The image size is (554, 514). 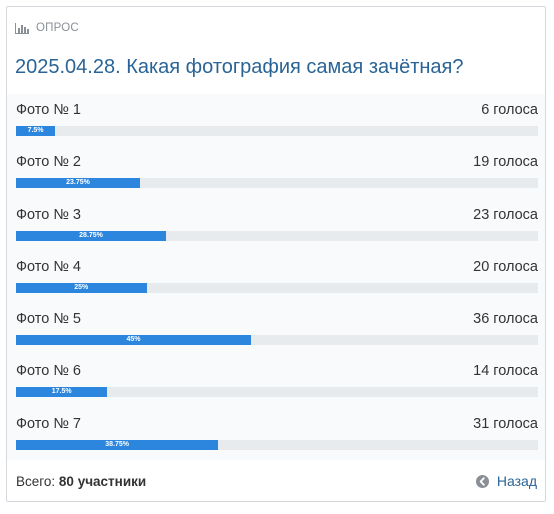 I want to click on poll-option-bar-fill: 45%, so click(x=133, y=340).